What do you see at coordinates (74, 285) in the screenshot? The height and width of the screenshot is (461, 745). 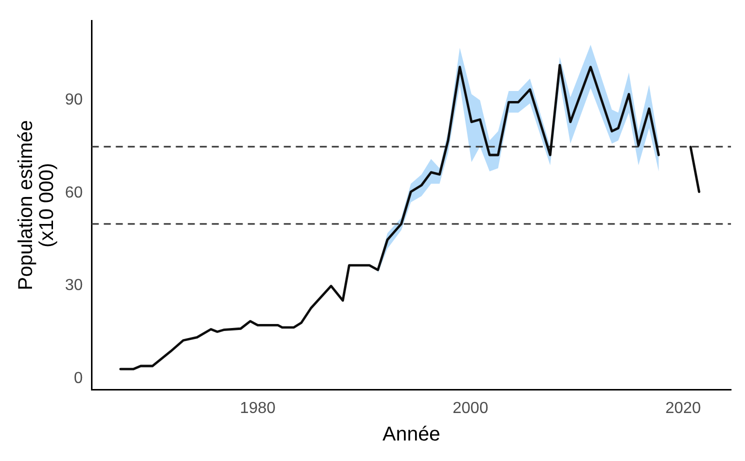 I see `y-tick-label: 30` at bounding box center [74, 285].